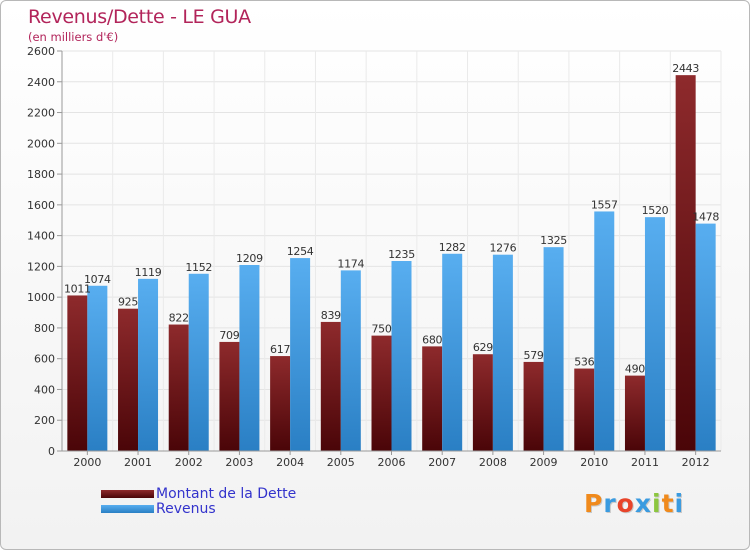  Describe the element at coordinates (44, 328) in the screenshot. I see `y-tick-label: 800` at that location.